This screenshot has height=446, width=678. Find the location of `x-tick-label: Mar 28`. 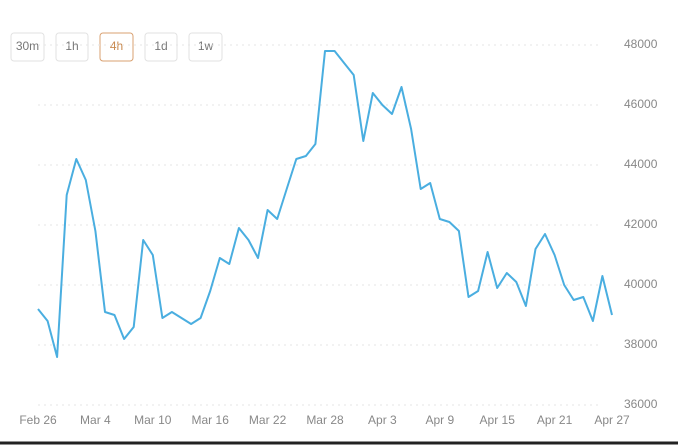

x-tick-label: Mar 28 is located at coordinates (325, 420).